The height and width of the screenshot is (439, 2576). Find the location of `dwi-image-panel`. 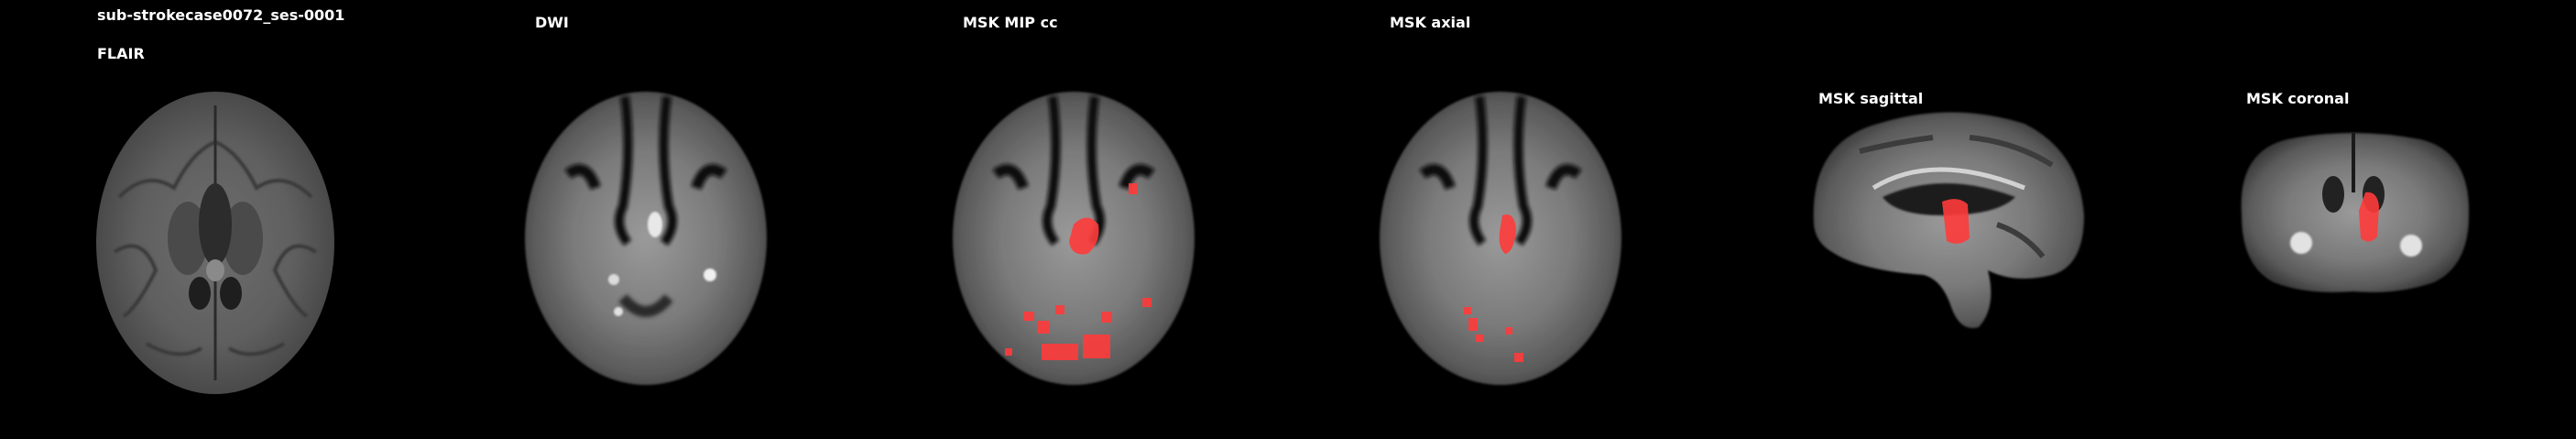

dwi-image-panel is located at coordinates (646, 238).